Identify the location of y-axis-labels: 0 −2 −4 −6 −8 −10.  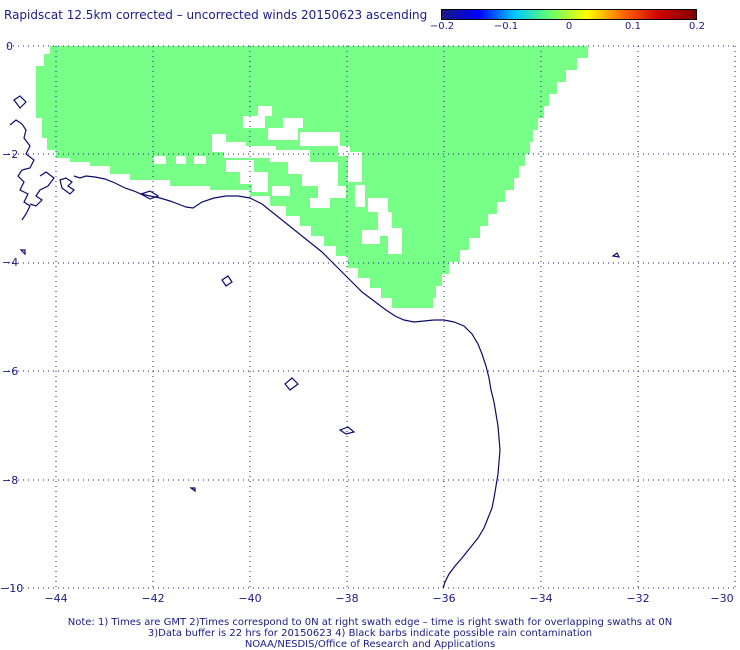
(11, 317).